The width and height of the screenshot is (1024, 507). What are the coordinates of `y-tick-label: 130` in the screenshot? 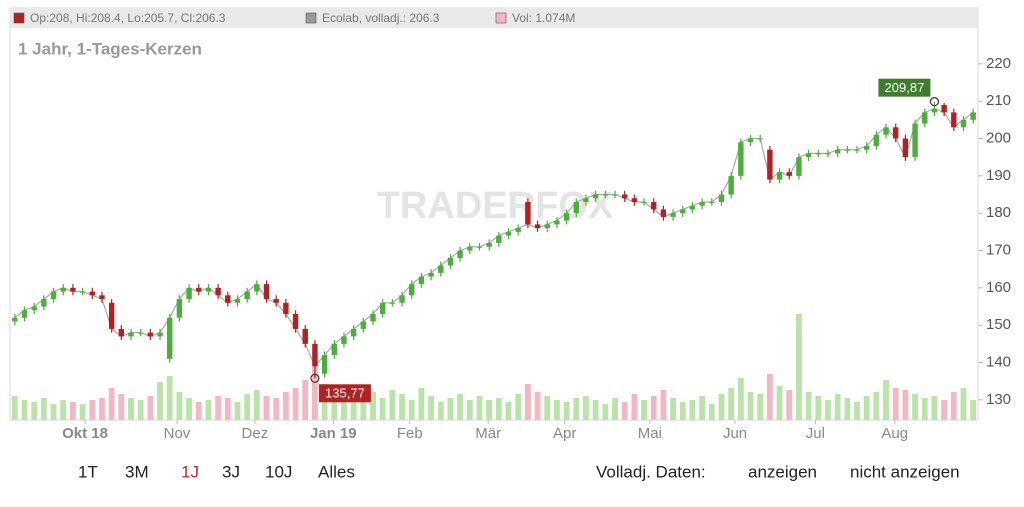 It's located at (998, 399).